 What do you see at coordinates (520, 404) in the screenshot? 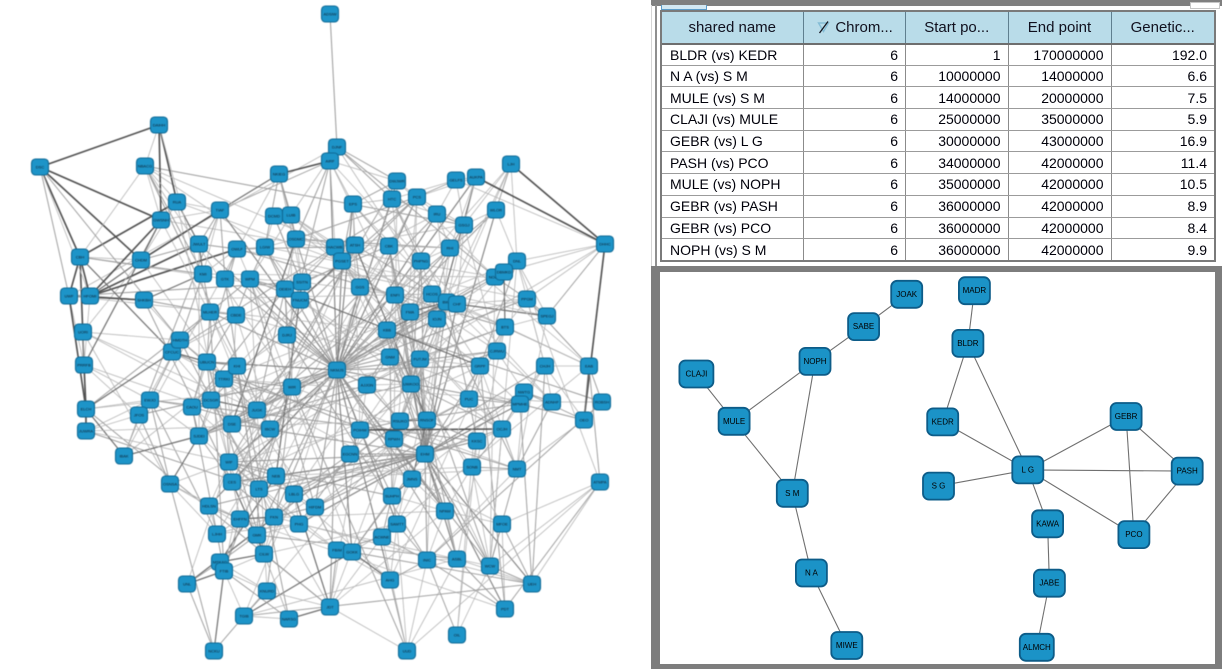
I see `svg-text: MPMHE` at bounding box center [520, 404].